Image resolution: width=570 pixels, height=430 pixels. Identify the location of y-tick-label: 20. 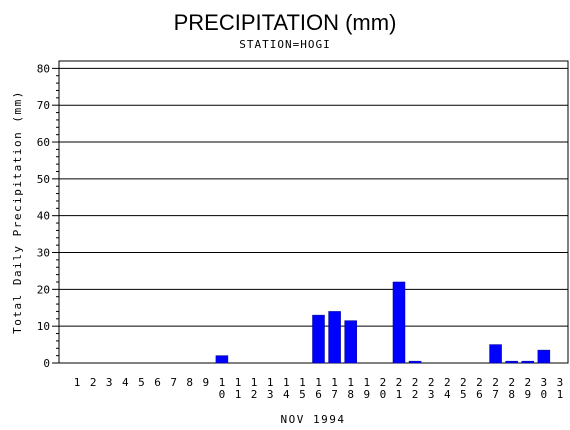
(43, 289).